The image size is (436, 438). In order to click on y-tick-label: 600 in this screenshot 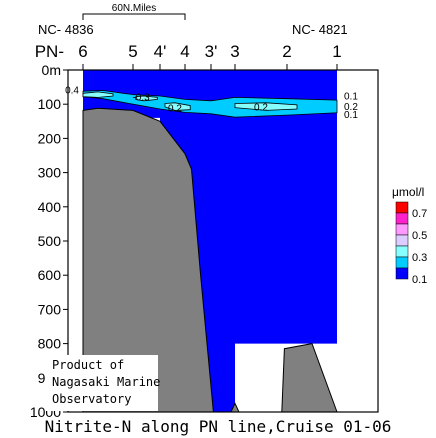, I will do `click(50, 275)`.